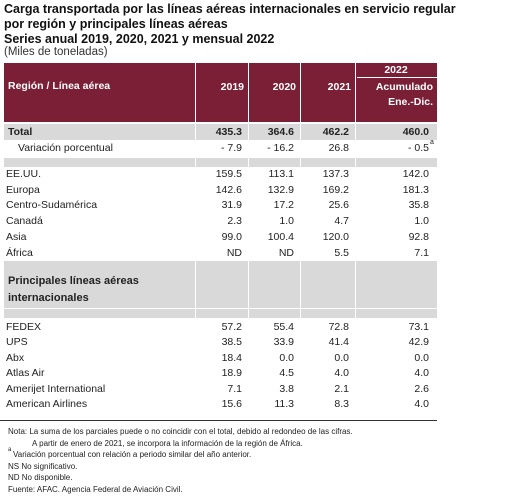 The height and width of the screenshot is (502, 522). Describe the element at coordinates (228, 189) in the screenshot. I see `region-value: 142.6` at that location.